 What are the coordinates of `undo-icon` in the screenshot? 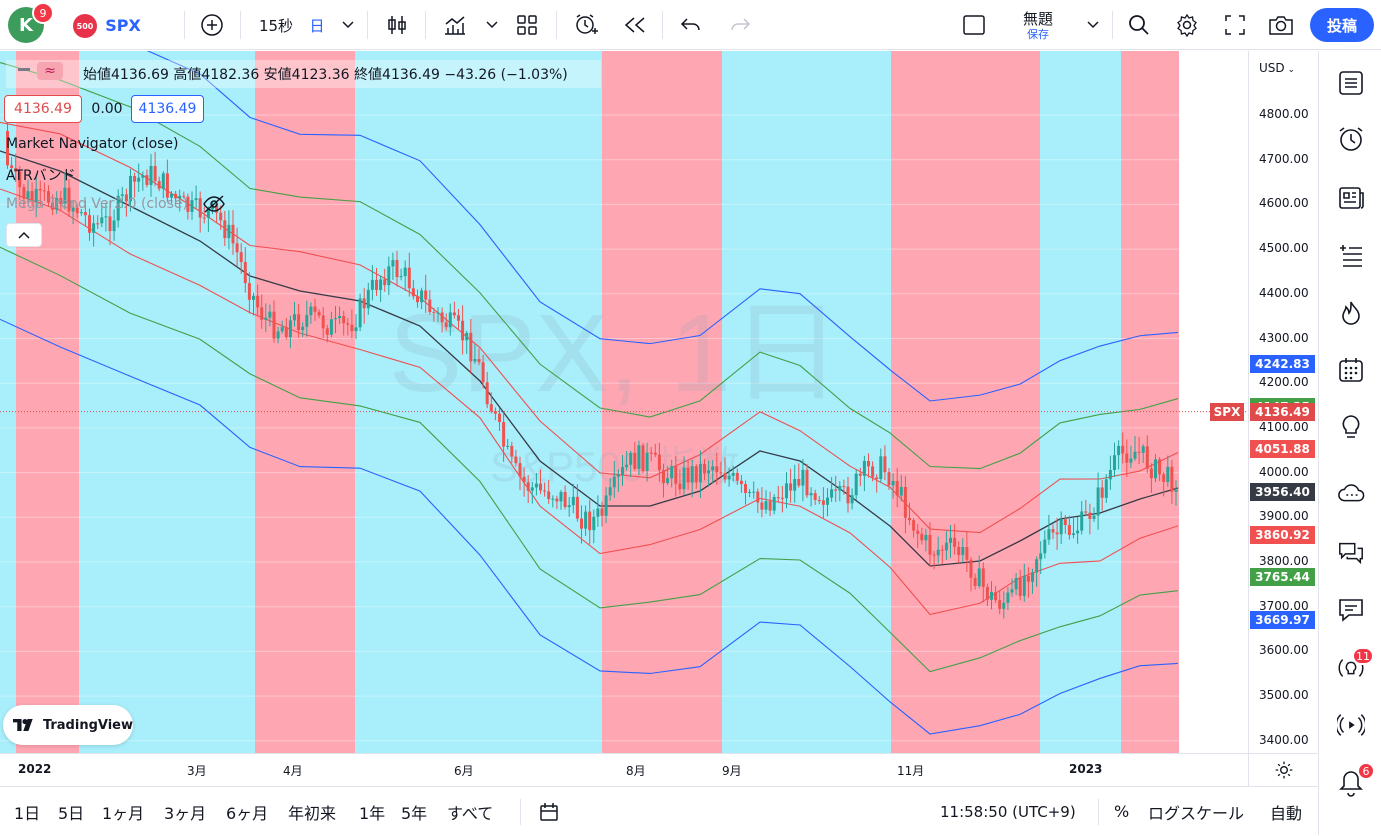 It's located at (691, 25).